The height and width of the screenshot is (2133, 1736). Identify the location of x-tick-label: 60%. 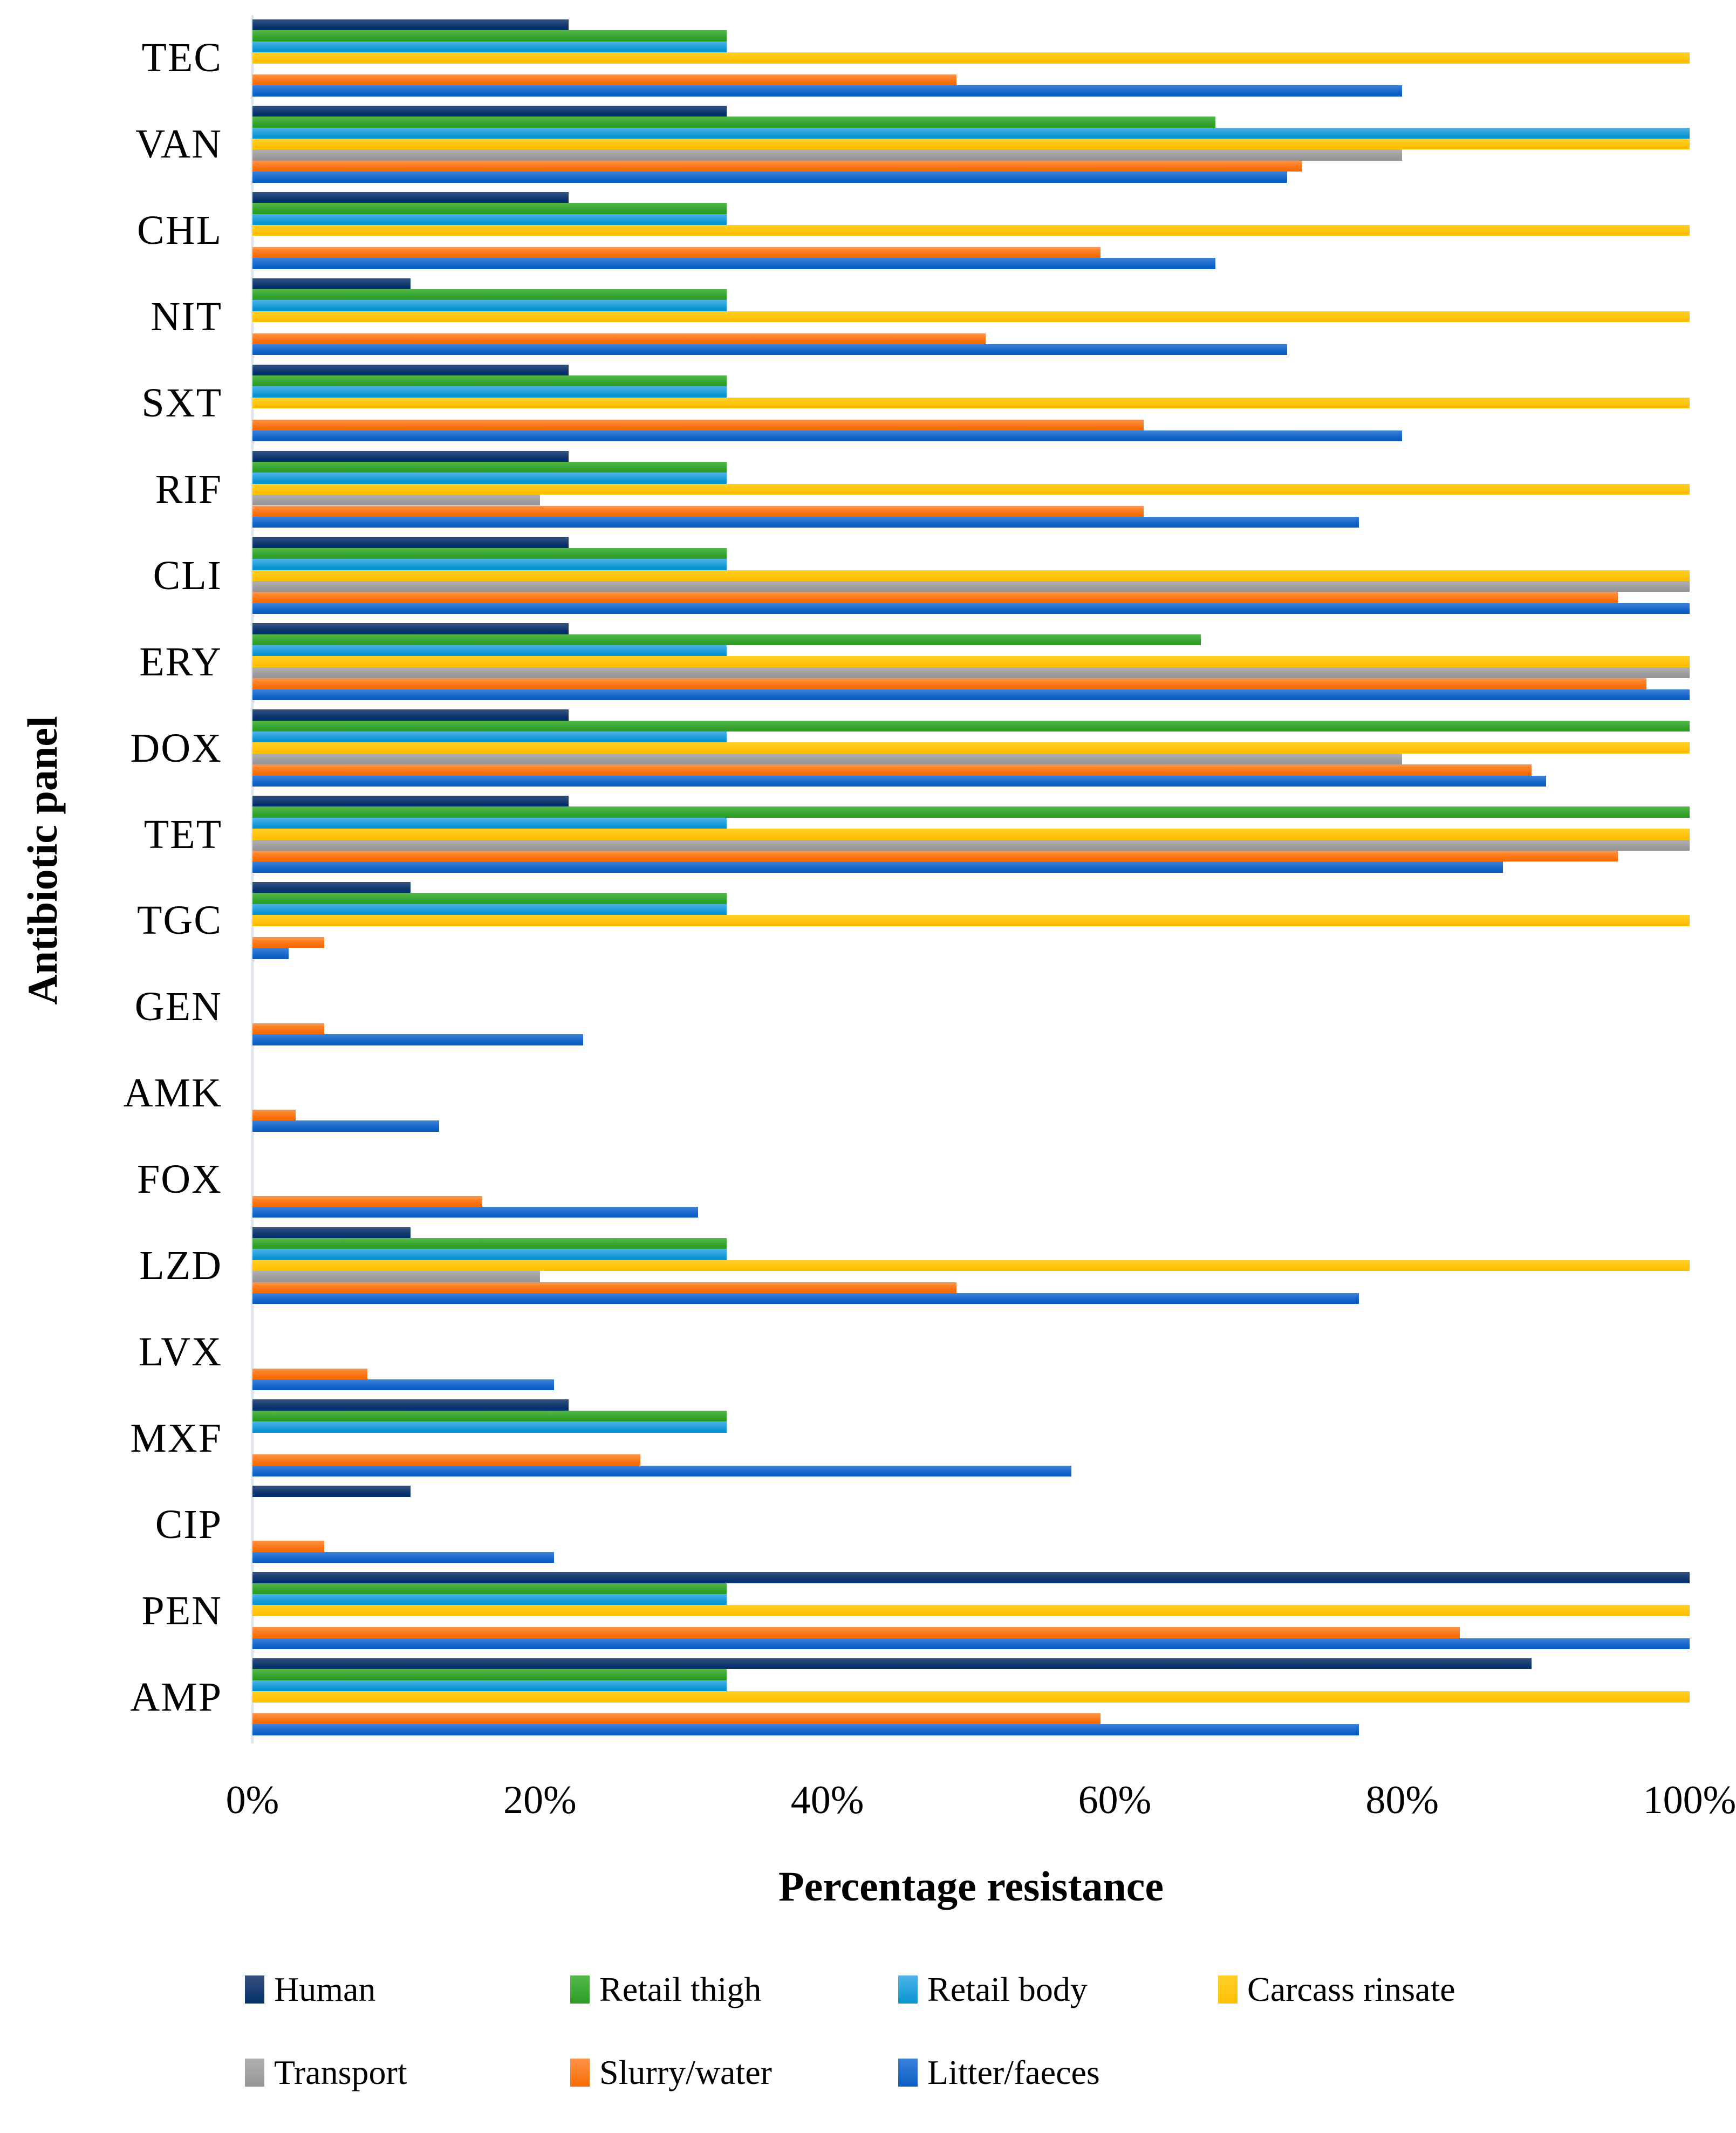
(1115, 1800).